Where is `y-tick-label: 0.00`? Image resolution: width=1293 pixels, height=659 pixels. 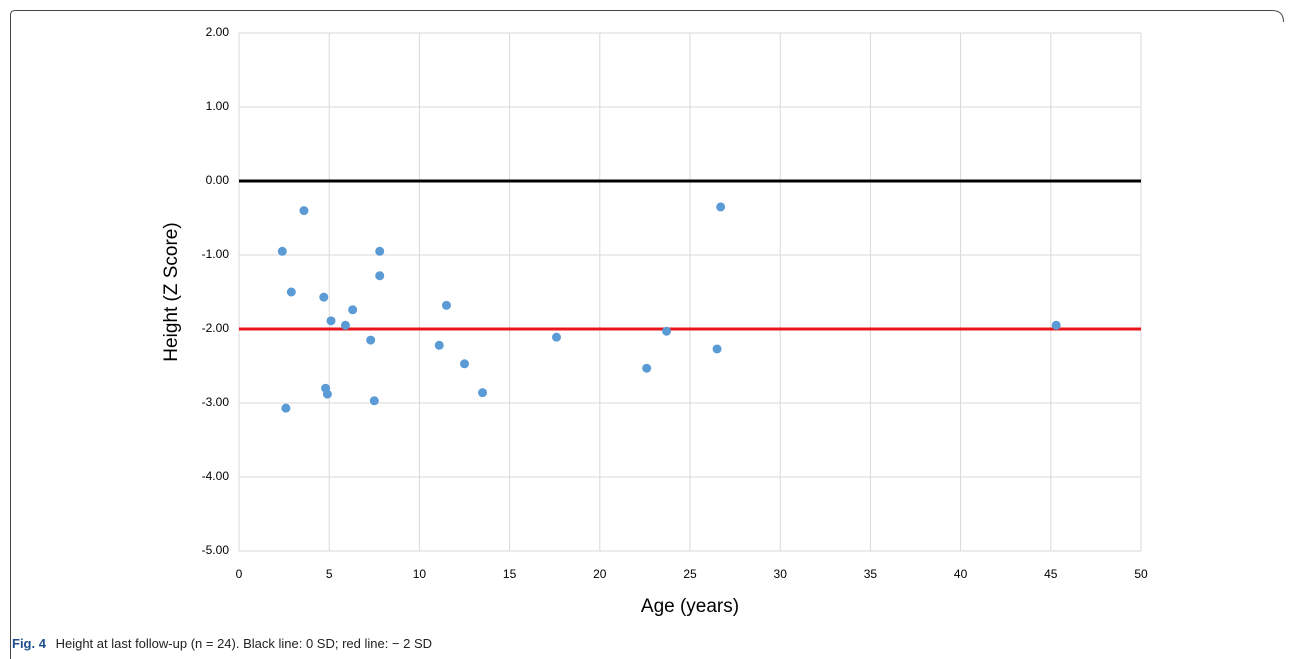 y-tick-label: 0.00 is located at coordinates (218, 180).